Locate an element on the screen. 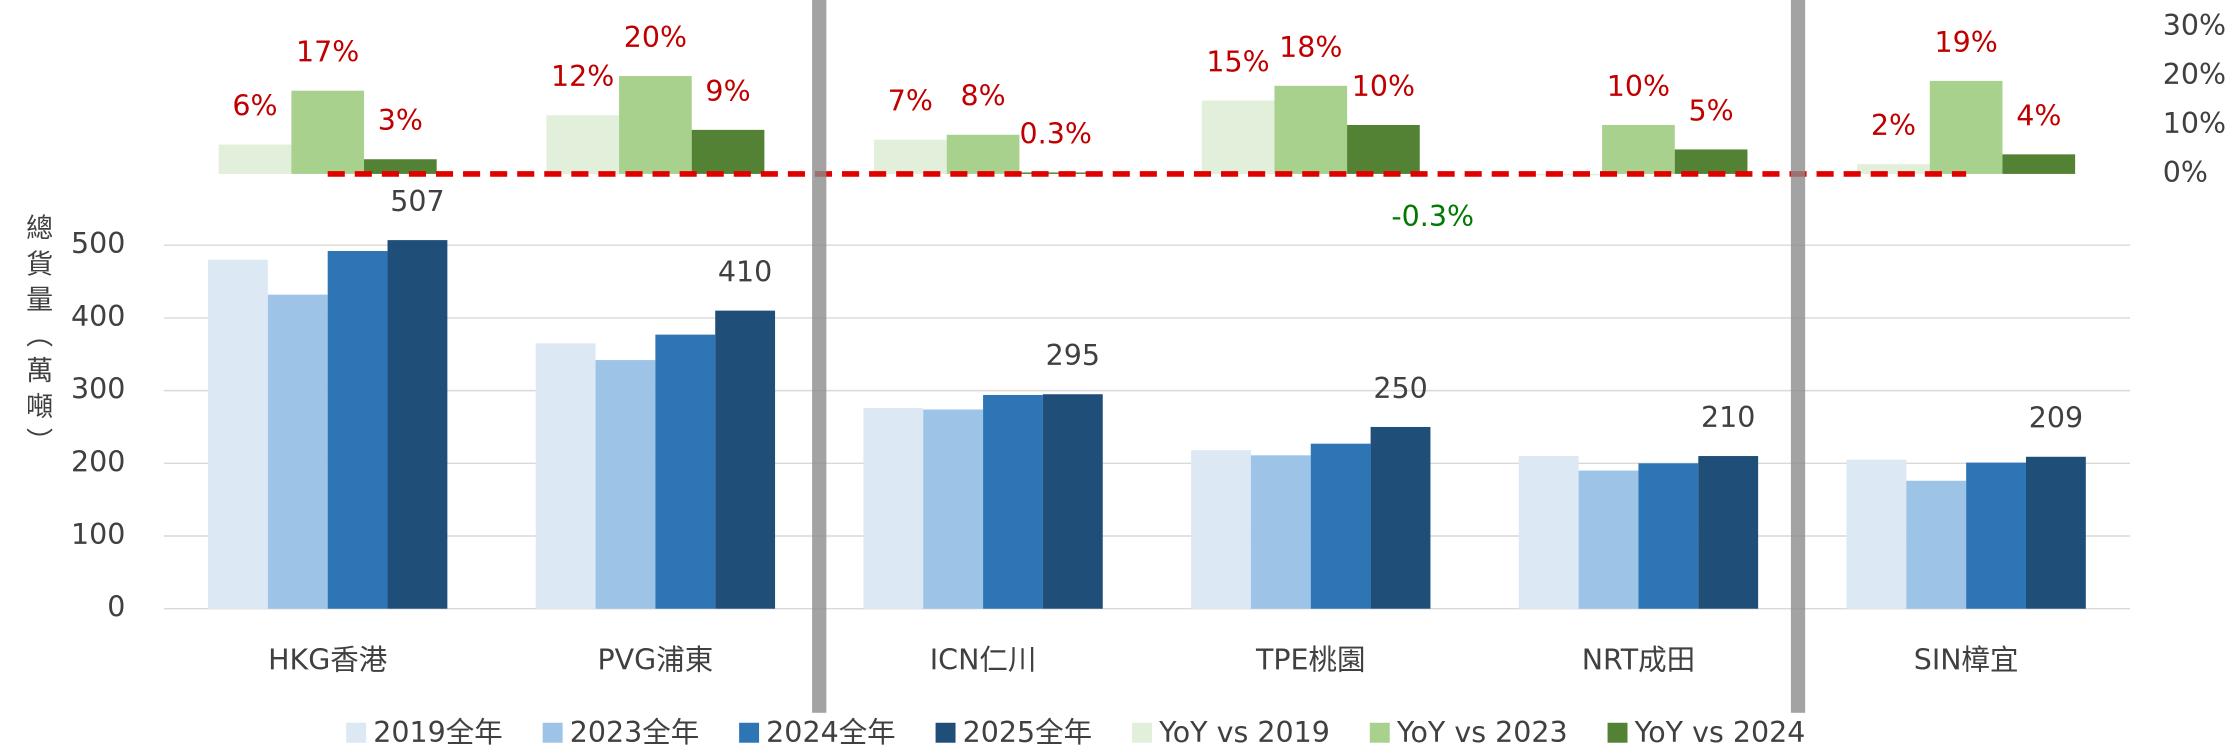  data-label: 18% is located at coordinates (1310, 47).